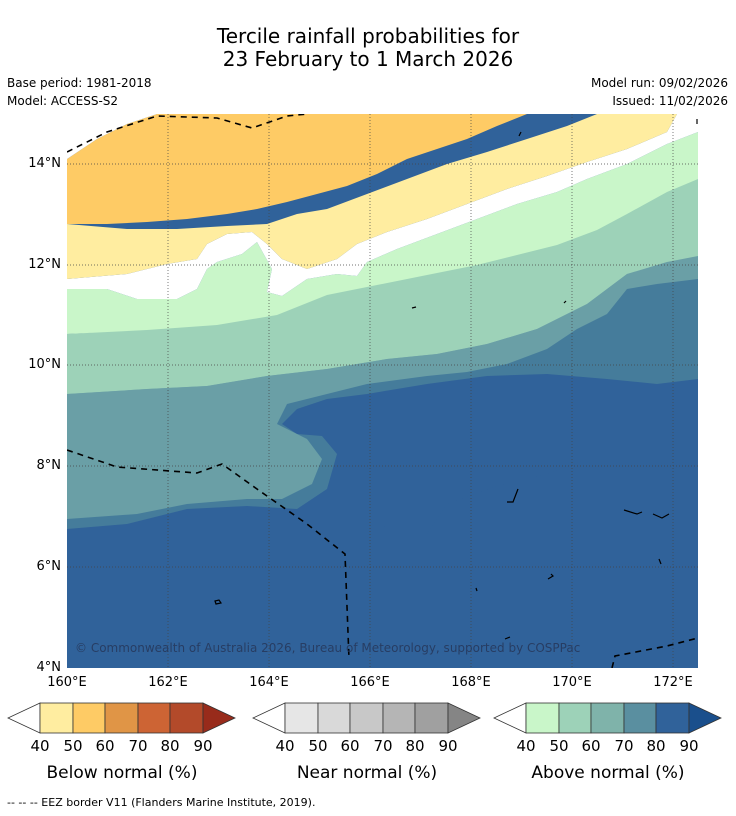 This screenshot has width=736, height=816. Describe the element at coordinates (122, 773) in the screenshot. I see `cbar-below-title: Below normal (%)` at that location.